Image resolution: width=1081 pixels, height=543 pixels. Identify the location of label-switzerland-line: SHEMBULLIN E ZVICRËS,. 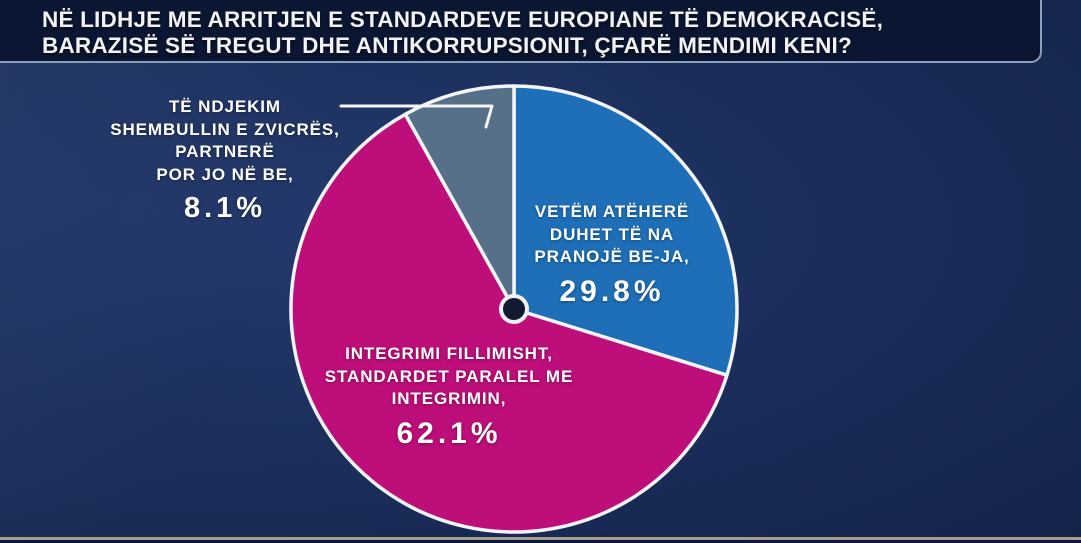
(225, 129).